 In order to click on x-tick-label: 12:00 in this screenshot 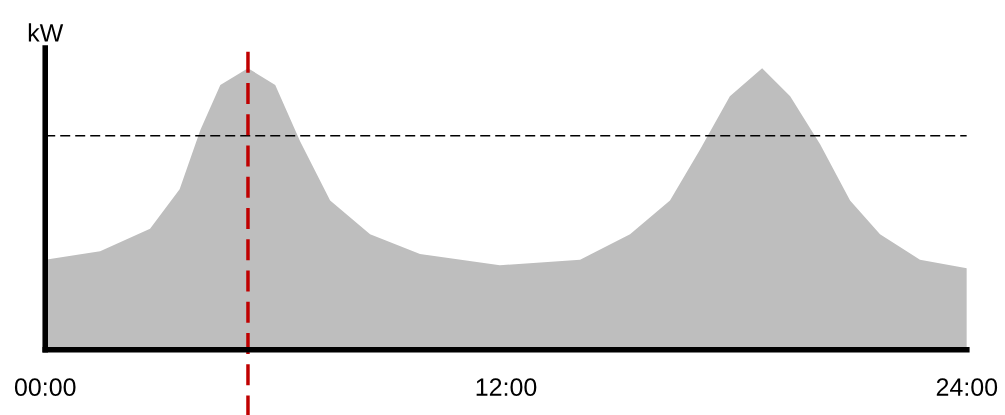, I will do `click(506, 387)`.